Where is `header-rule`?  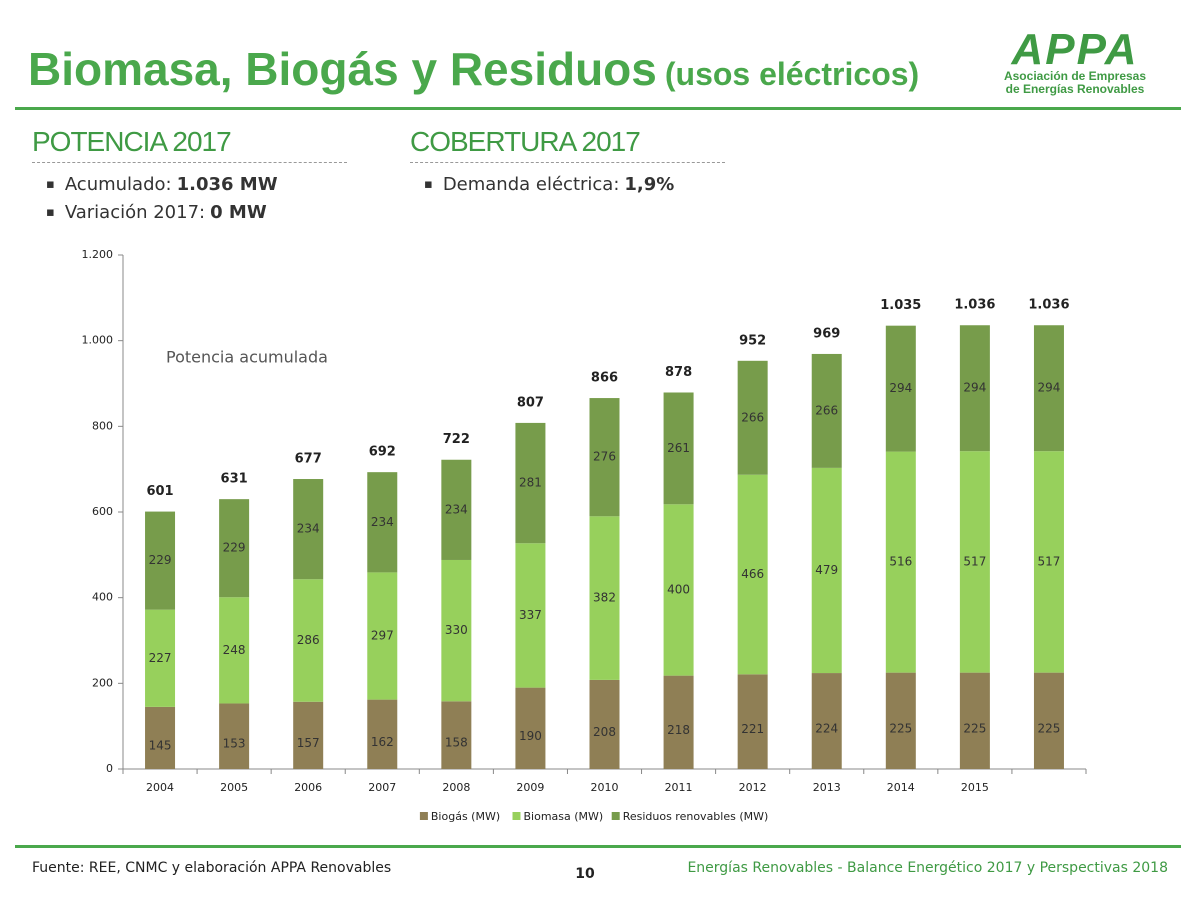
header-rule is located at coordinates (598, 108).